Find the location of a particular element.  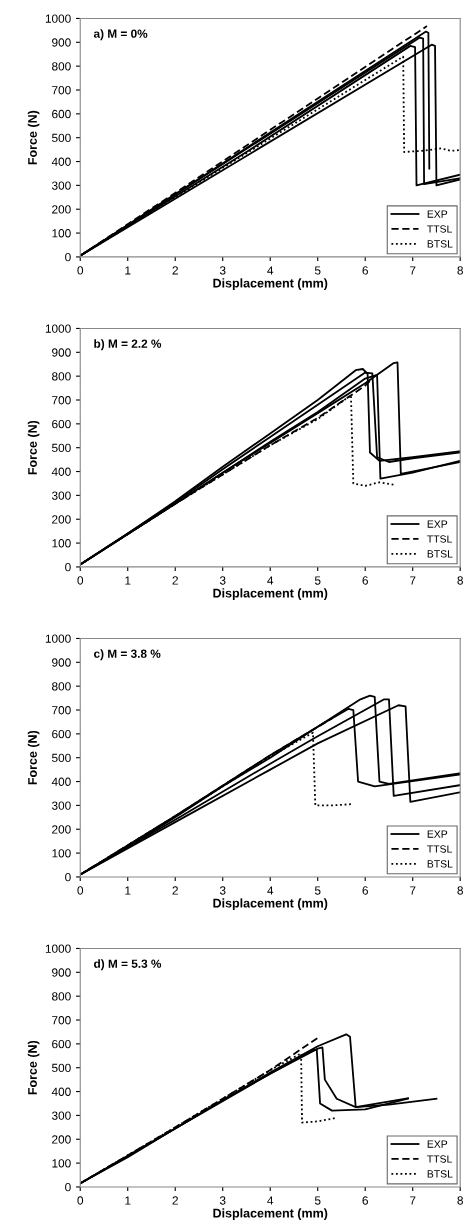

annotation: c) M = 3.8 % is located at coordinates (127, 655).